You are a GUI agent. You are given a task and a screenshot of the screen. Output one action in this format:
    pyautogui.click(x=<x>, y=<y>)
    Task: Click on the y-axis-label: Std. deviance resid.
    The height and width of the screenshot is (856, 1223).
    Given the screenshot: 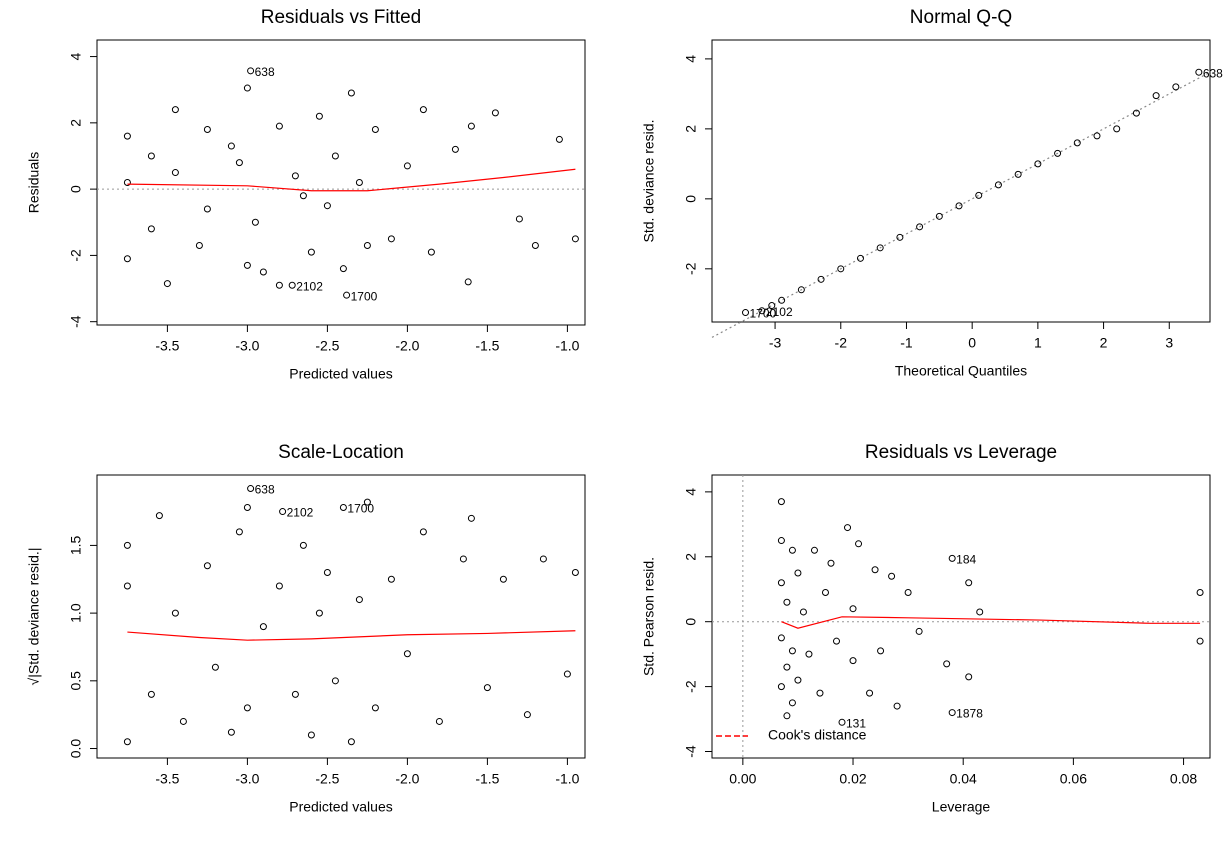 What is the action you would take?
    pyautogui.click(x=649, y=181)
    